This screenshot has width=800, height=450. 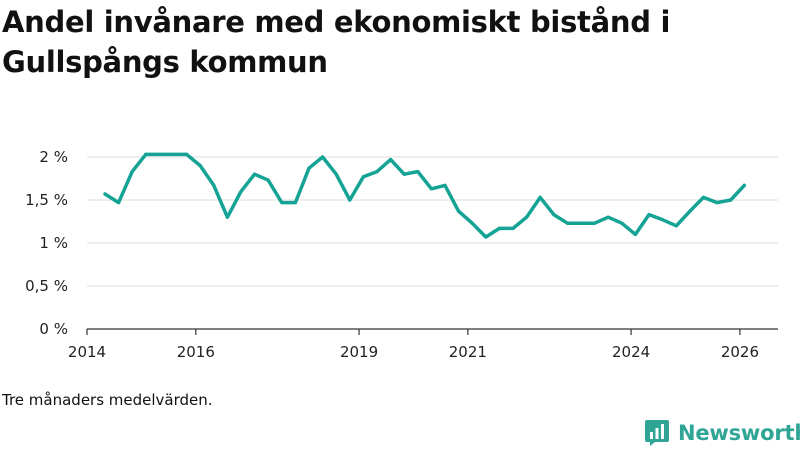 I want to click on x-tick-label: 2016, so click(x=196, y=352).